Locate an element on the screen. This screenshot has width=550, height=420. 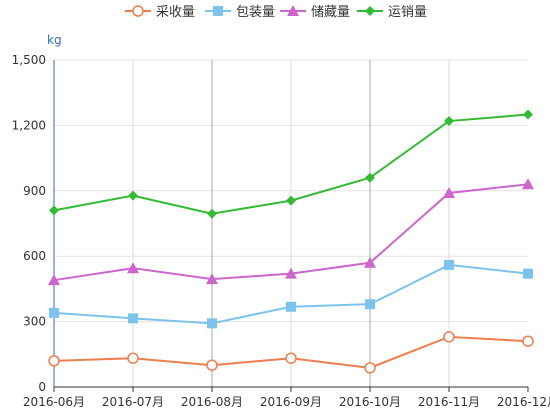
y-tick-label: 900 is located at coordinates (34, 191).